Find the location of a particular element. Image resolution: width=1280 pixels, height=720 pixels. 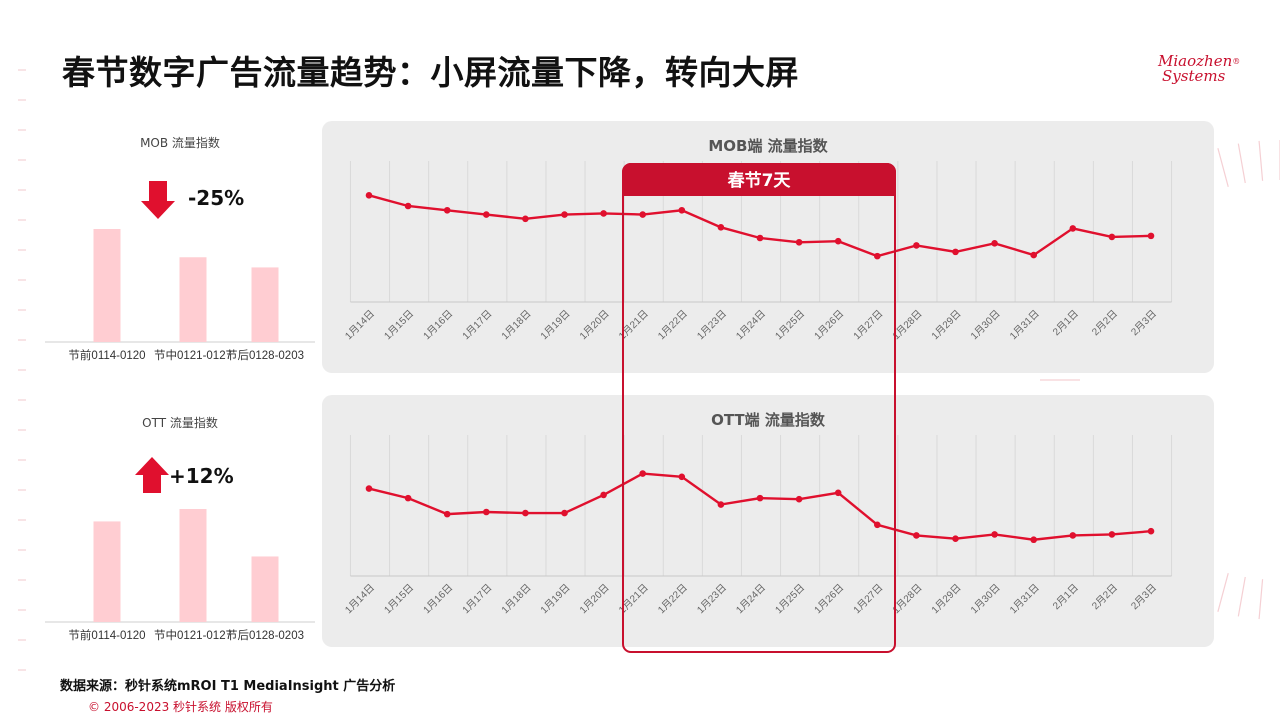

data-source-note: 数据来源：秒针系统mROI T1 MediaInsight 广告分析 is located at coordinates (228, 686).